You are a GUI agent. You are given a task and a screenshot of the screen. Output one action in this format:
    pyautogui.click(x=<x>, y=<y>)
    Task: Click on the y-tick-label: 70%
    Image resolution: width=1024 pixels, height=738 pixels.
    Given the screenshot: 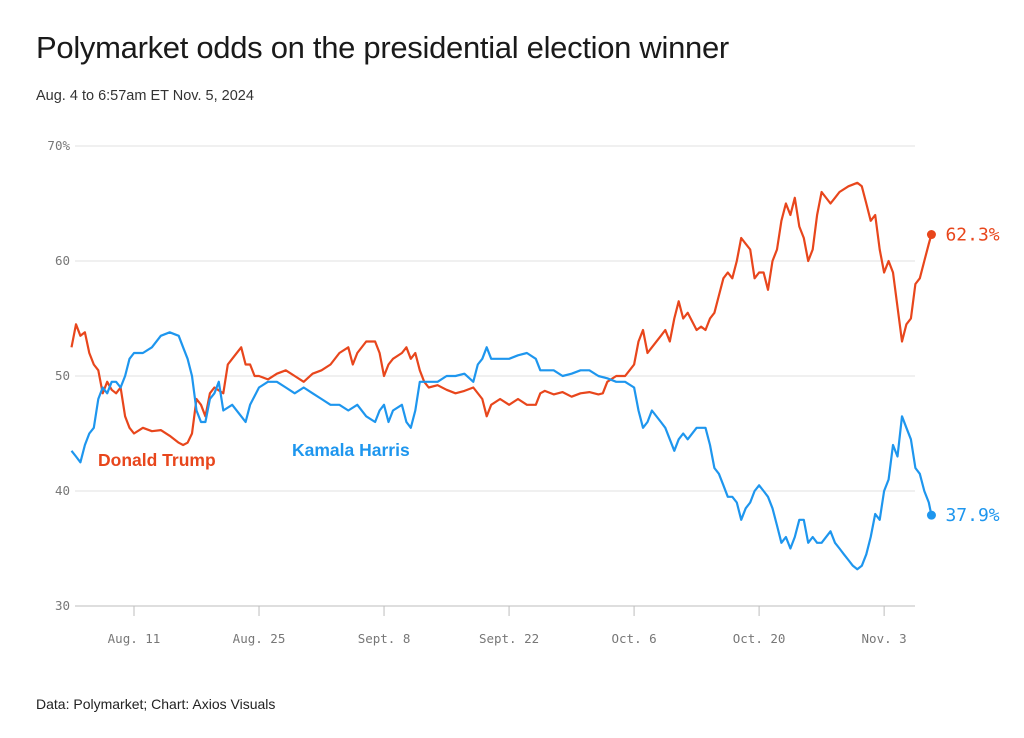 What is the action you would take?
    pyautogui.click(x=58, y=145)
    